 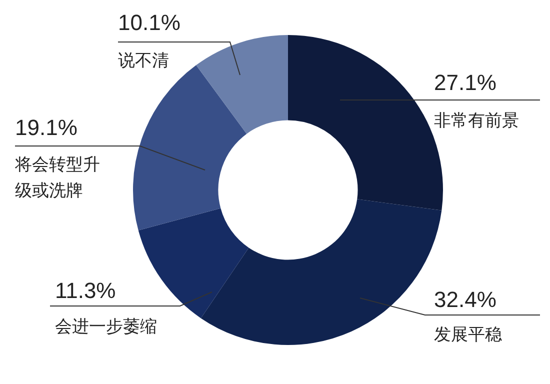 What do you see at coordinates (476, 120) in the screenshot?
I see `slice-label: 非常有前景` at bounding box center [476, 120].